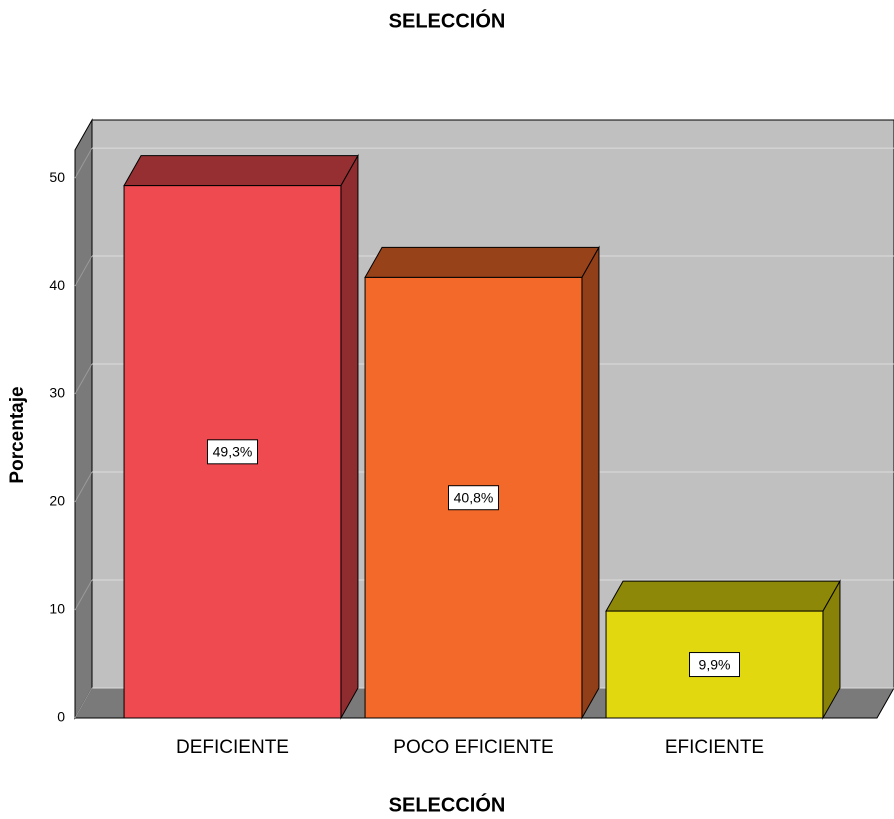 The image size is (894, 819). I want to click on value-label: 49,3%, so click(233, 452).